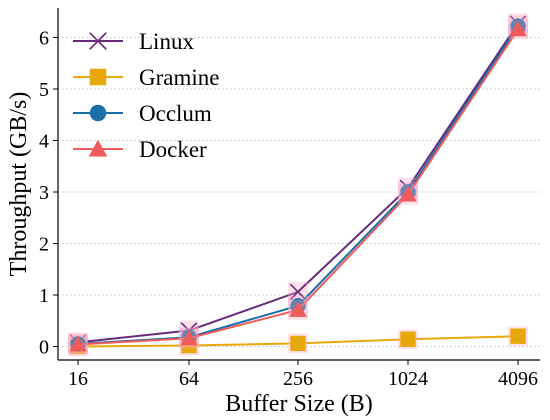 The image size is (550, 420). What do you see at coordinates (98, 113) in the screenshot?
I see `legend-marker-occlum` at bounding box center [98, 113].